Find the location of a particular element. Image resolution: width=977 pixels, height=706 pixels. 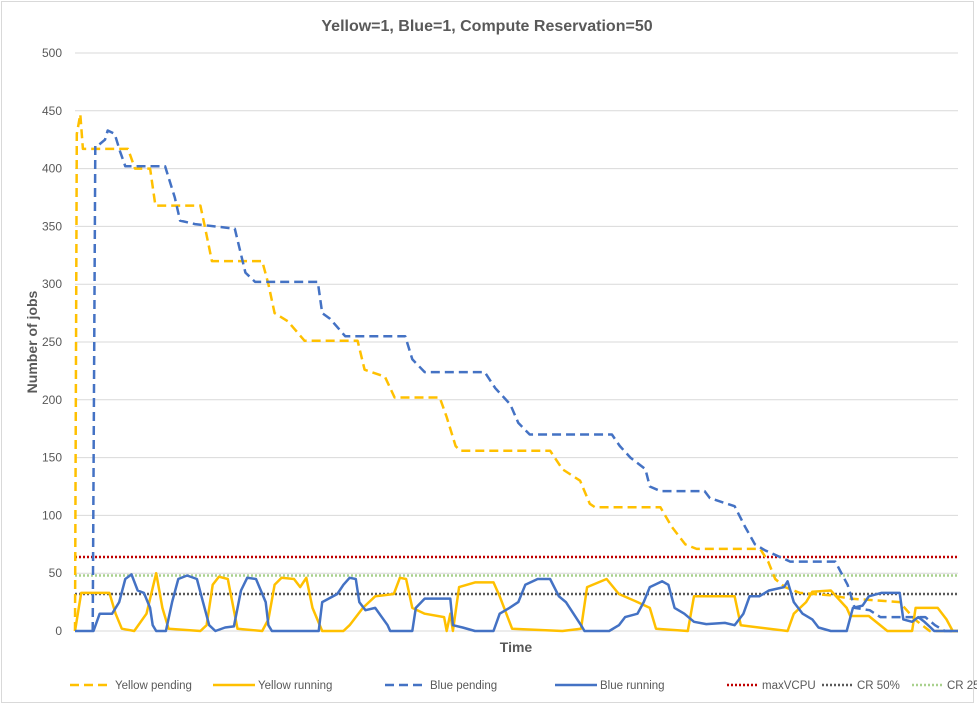

legend-label: maxVCPU is located at coordinates (789, 686).